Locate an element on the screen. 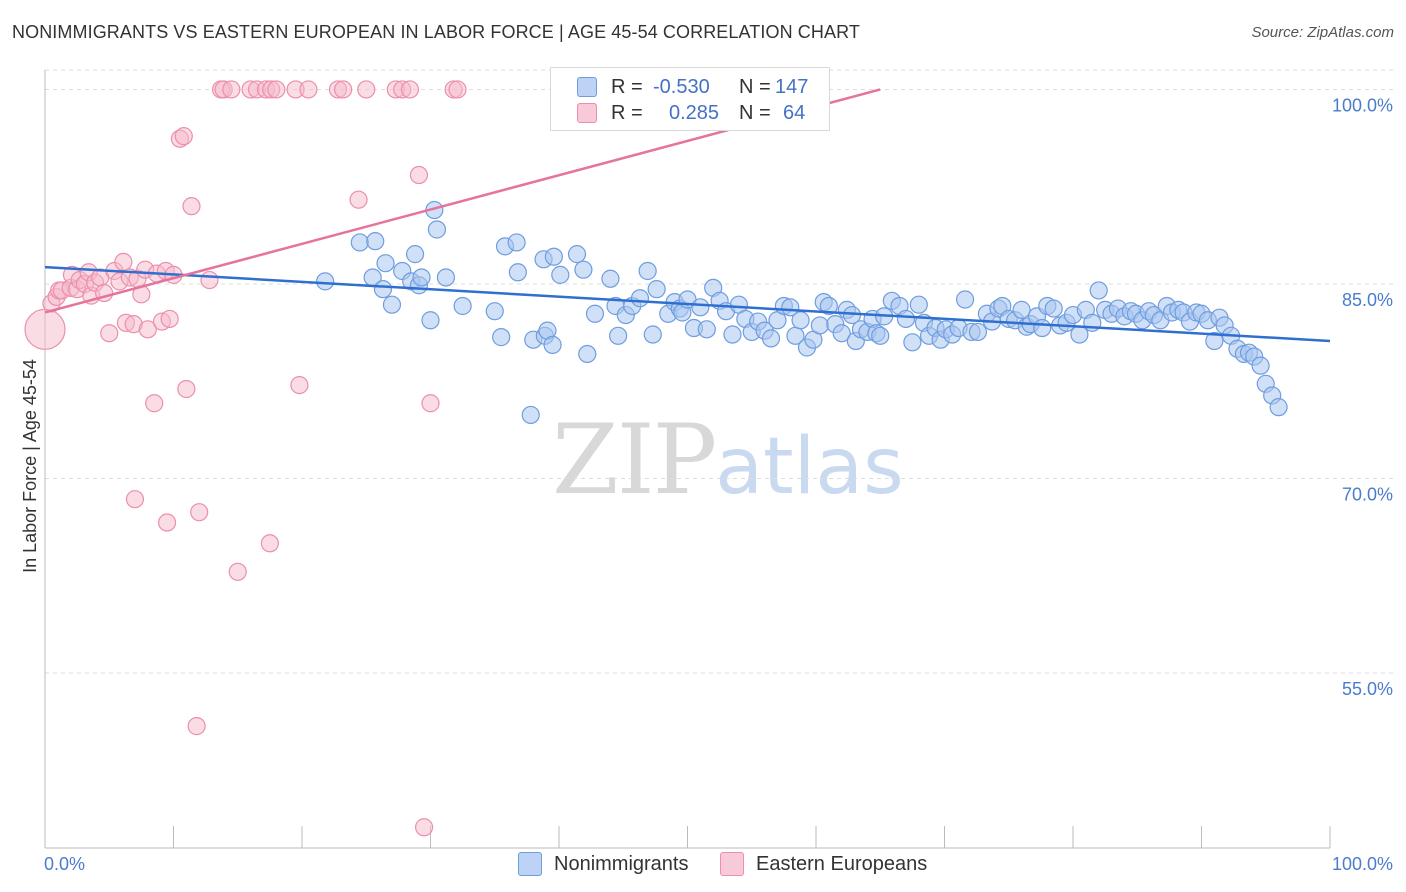 This screenshot has height=892, width=1406. x-tick-label: 0.0% is located at coordinates (64, 864).